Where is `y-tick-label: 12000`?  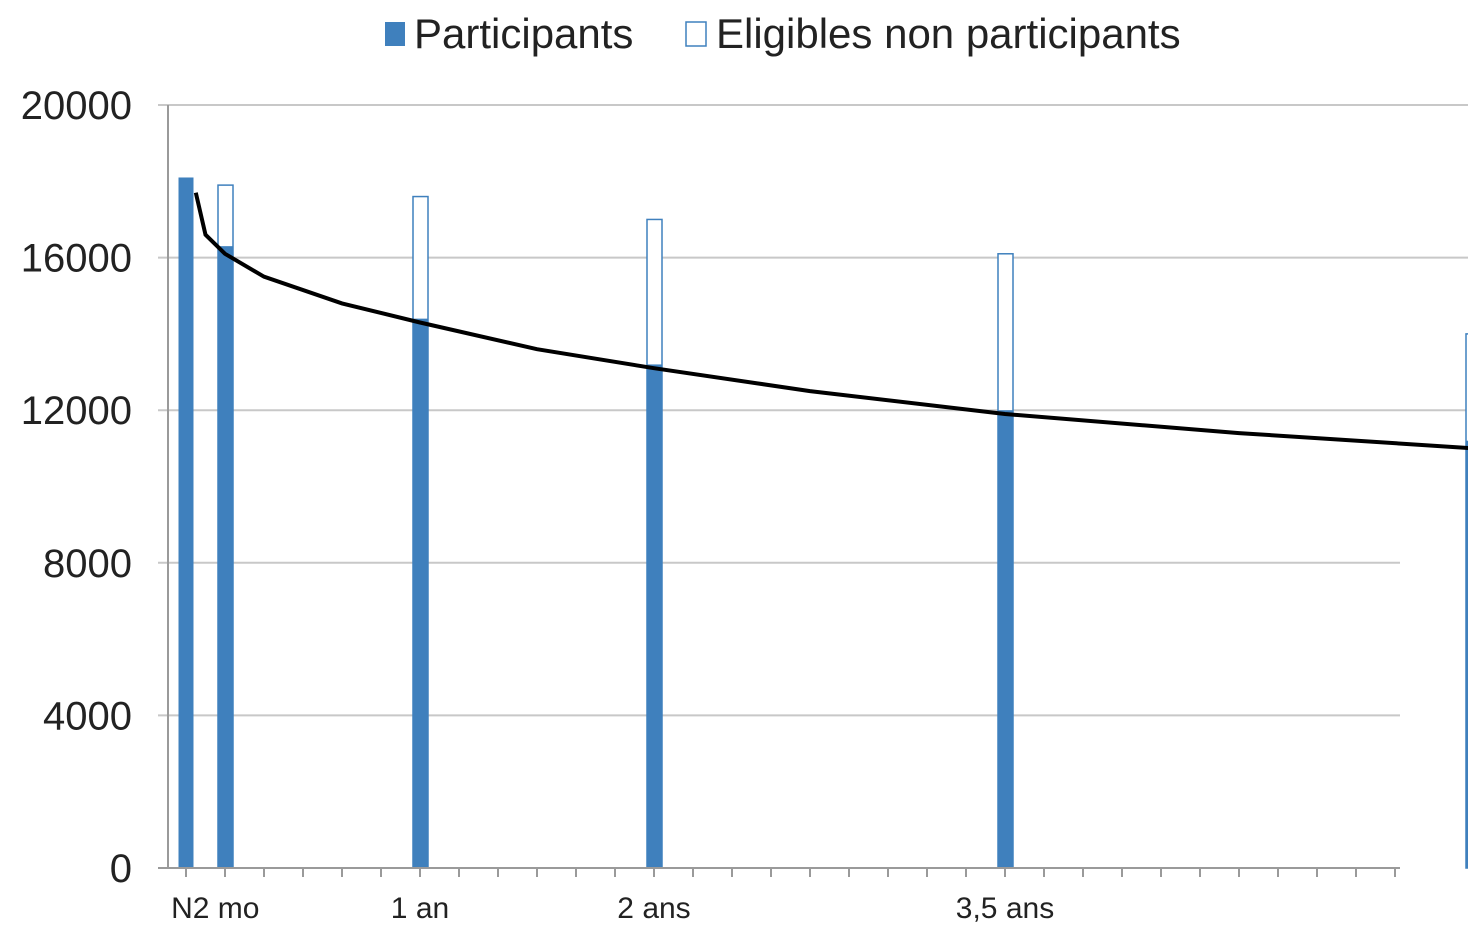 y-tick-label: 12000 is located at coordinates (76, 411).